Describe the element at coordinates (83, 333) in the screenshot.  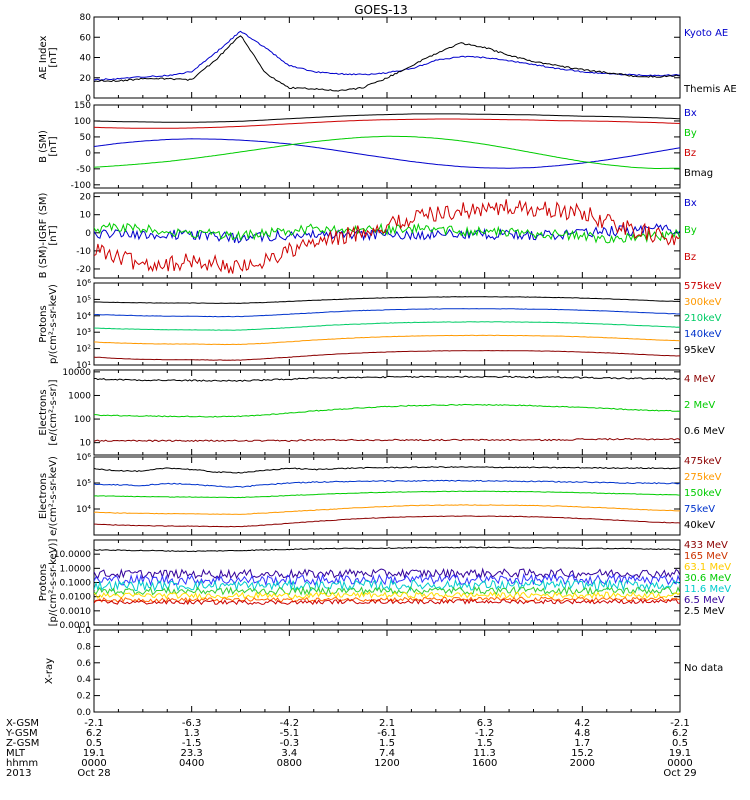
I see `y-tick-label: 10³` at that location.